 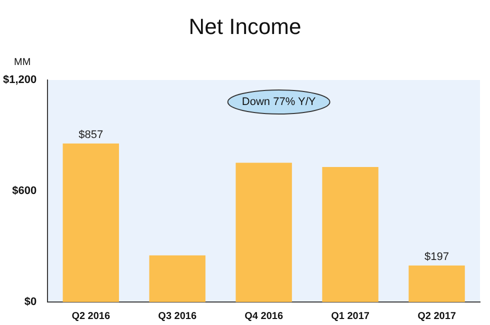 I want to click on y-axis-title: MM, so click(x=22, y=62).